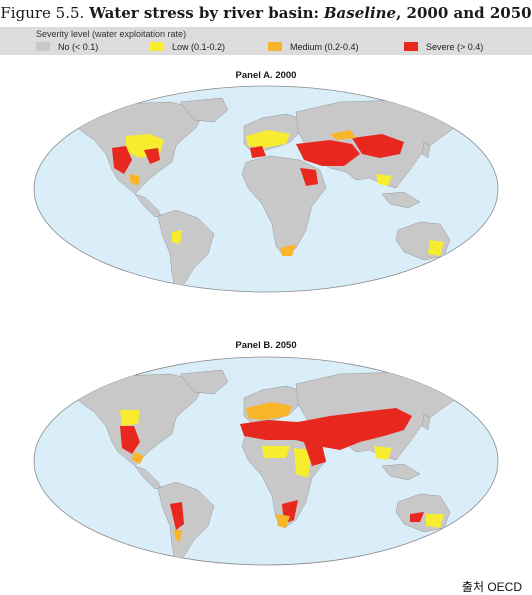 The width and height of the screenshot is (532, 595). Describe the element at coordinates (204, 13) in the screenshot. I see `figure-title-bold: Water stress by river basin:` at that location.